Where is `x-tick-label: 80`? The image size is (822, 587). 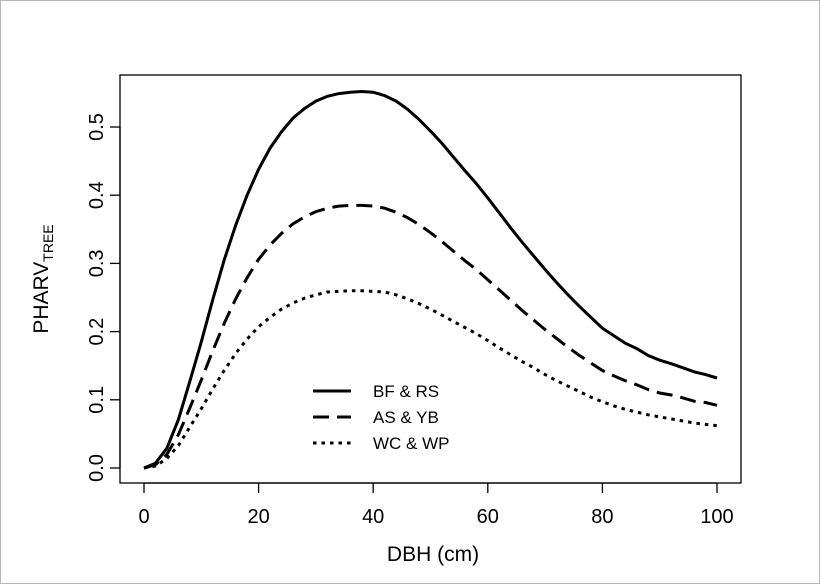 x-tick-label: 80 is located at coordinates (602, 517).